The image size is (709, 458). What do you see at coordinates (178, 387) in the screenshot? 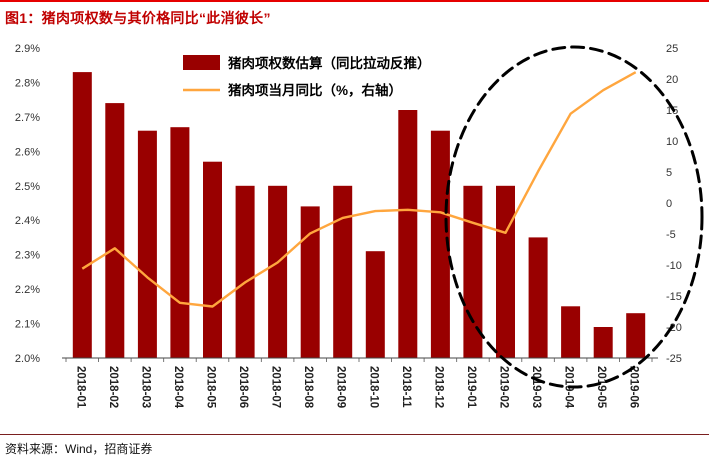
I see `x-axis-label: 2018-04` at bounding box center [178, 387].